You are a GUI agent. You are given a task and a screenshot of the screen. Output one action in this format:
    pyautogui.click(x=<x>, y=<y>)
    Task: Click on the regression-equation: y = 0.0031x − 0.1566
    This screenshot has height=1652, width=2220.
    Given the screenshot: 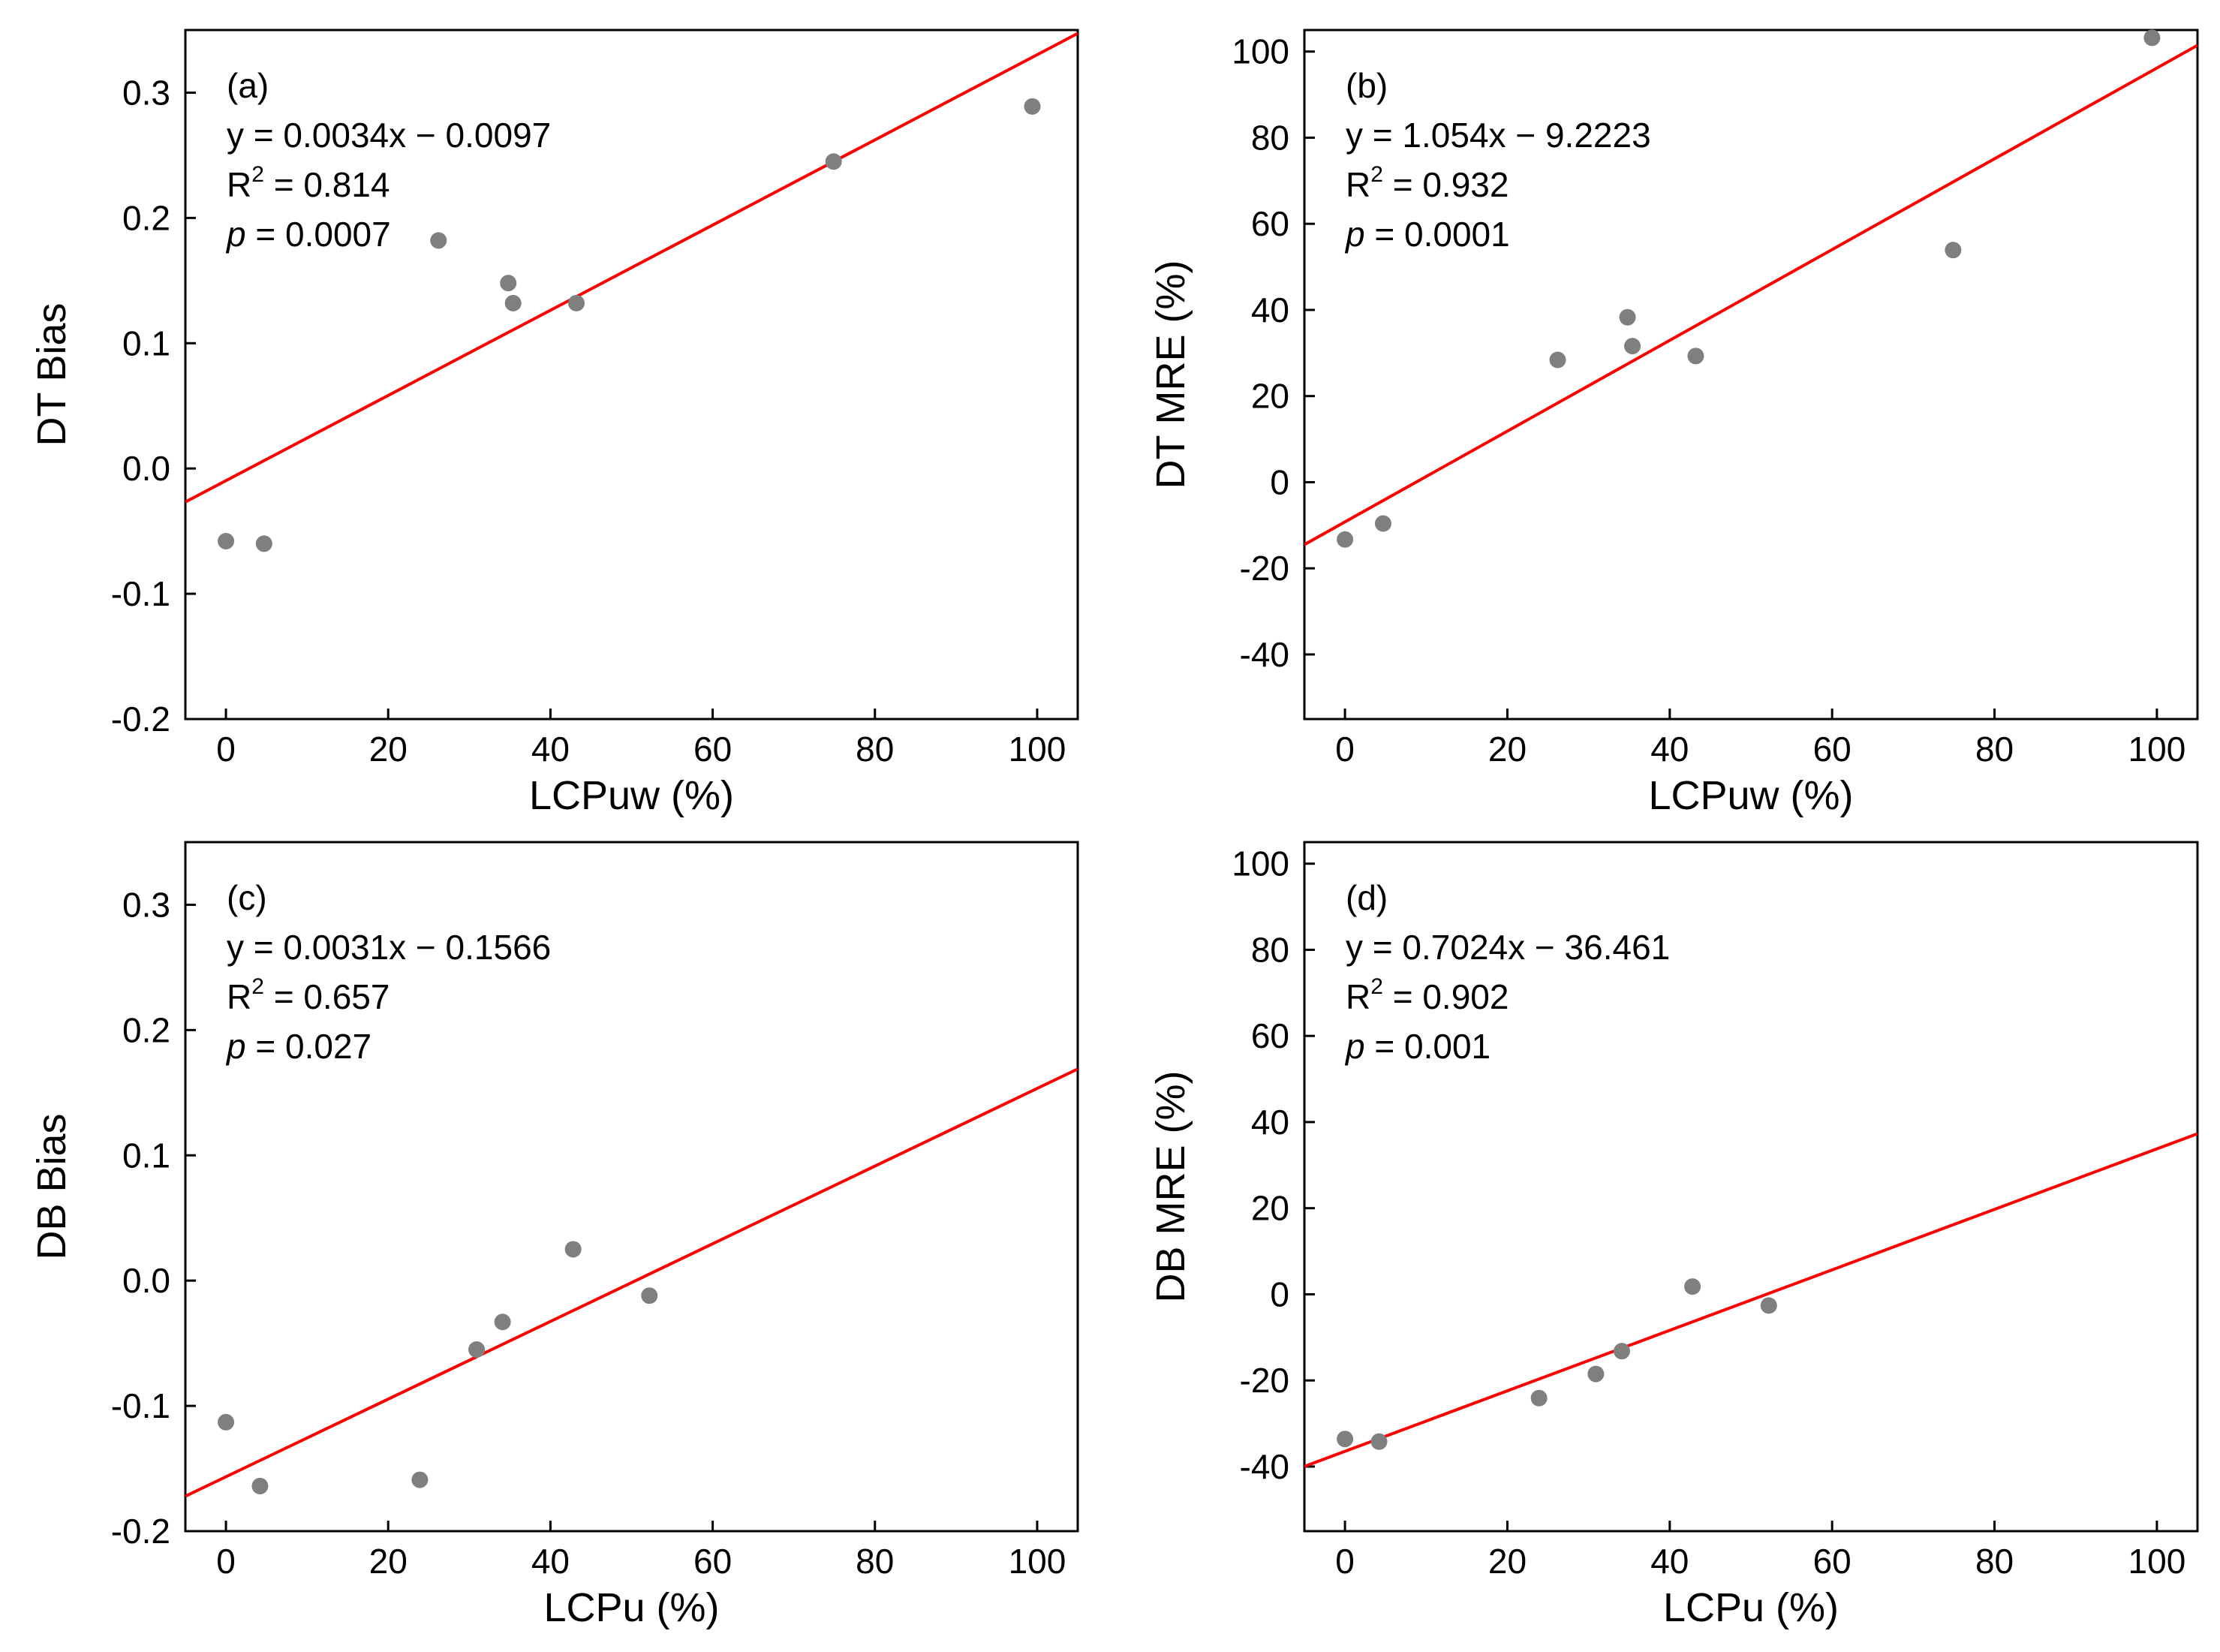 What is the action you would take?
    pyautogui.click(x=389, y=947)
    